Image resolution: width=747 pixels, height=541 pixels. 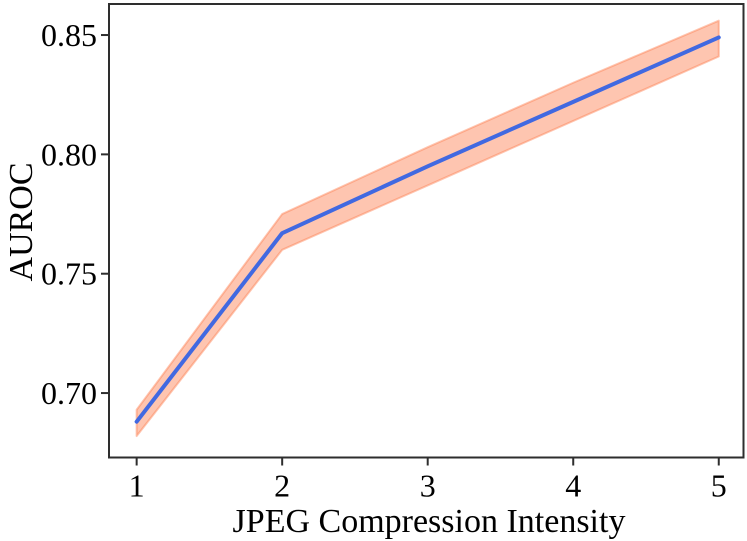 I want to click on x-tick-label: 5, so click(x=719, y=486).